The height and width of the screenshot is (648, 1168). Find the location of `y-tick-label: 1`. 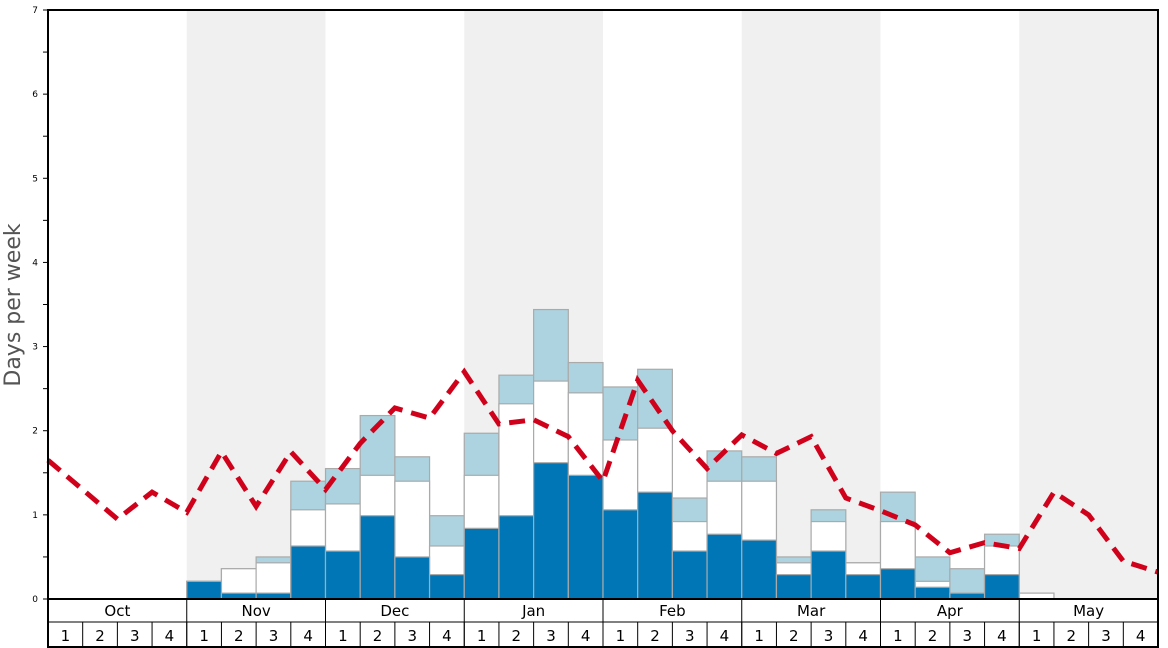

y-tick-label: 1 is located at coordinates (35, 516).